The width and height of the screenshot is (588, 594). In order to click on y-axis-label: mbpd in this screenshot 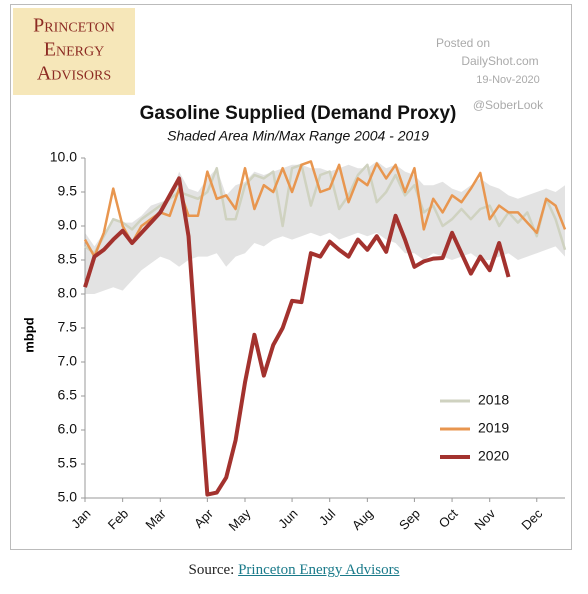, I will do `click(28, 334)`.